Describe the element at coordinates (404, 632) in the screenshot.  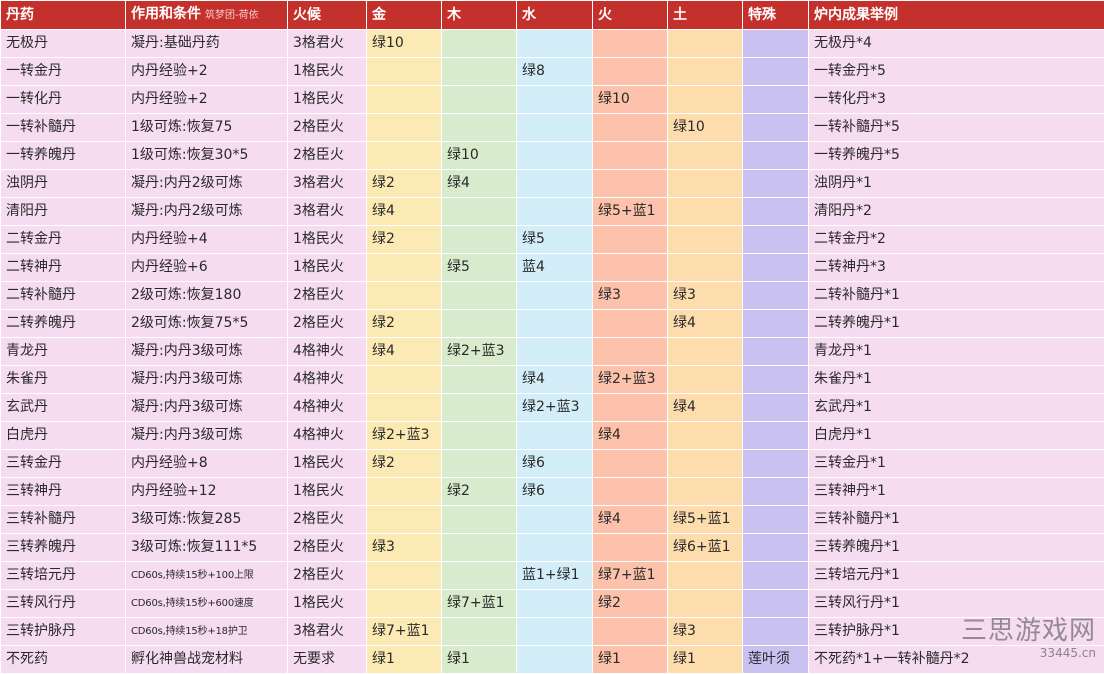
I see `cell-gold: 绿7+蓝1` at that location.